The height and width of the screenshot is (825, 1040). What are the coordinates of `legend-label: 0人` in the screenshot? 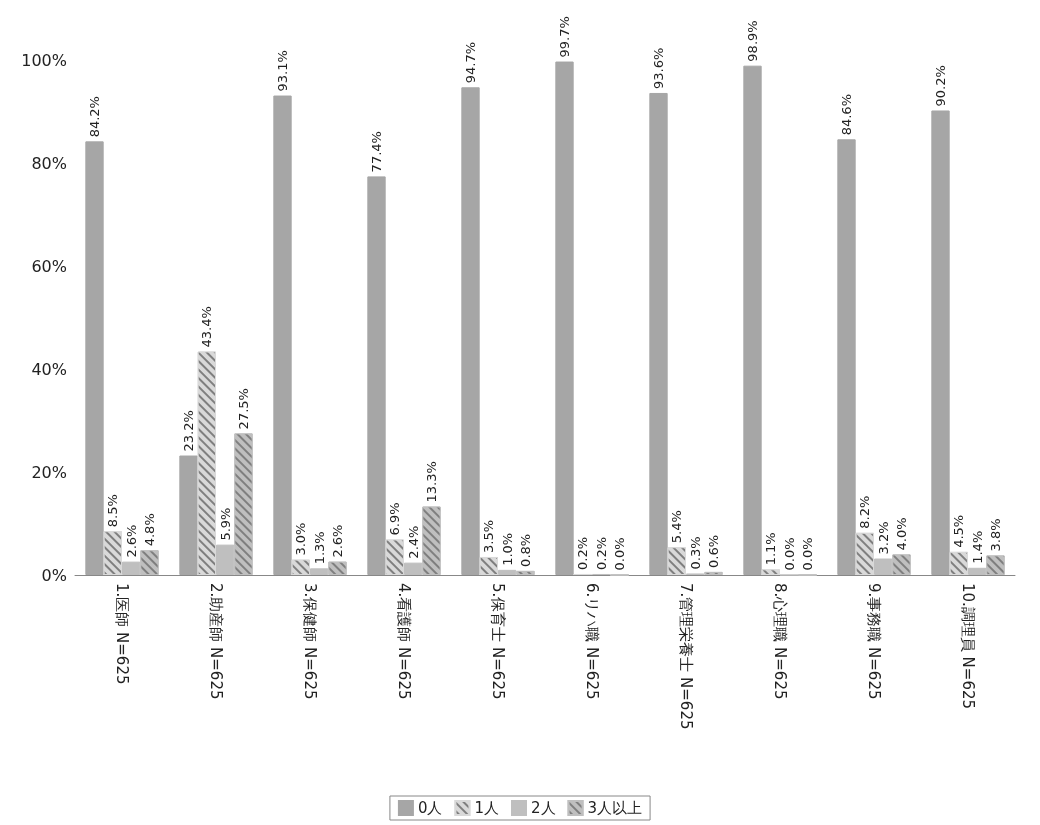 It's located at (430, 808).